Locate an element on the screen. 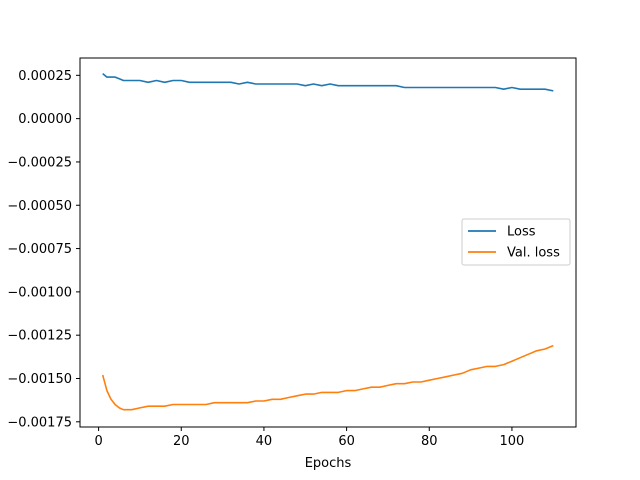 This screenshot has height=480, width=640. y-tick-label: −0.00175 is located at coordinates (39, 422).